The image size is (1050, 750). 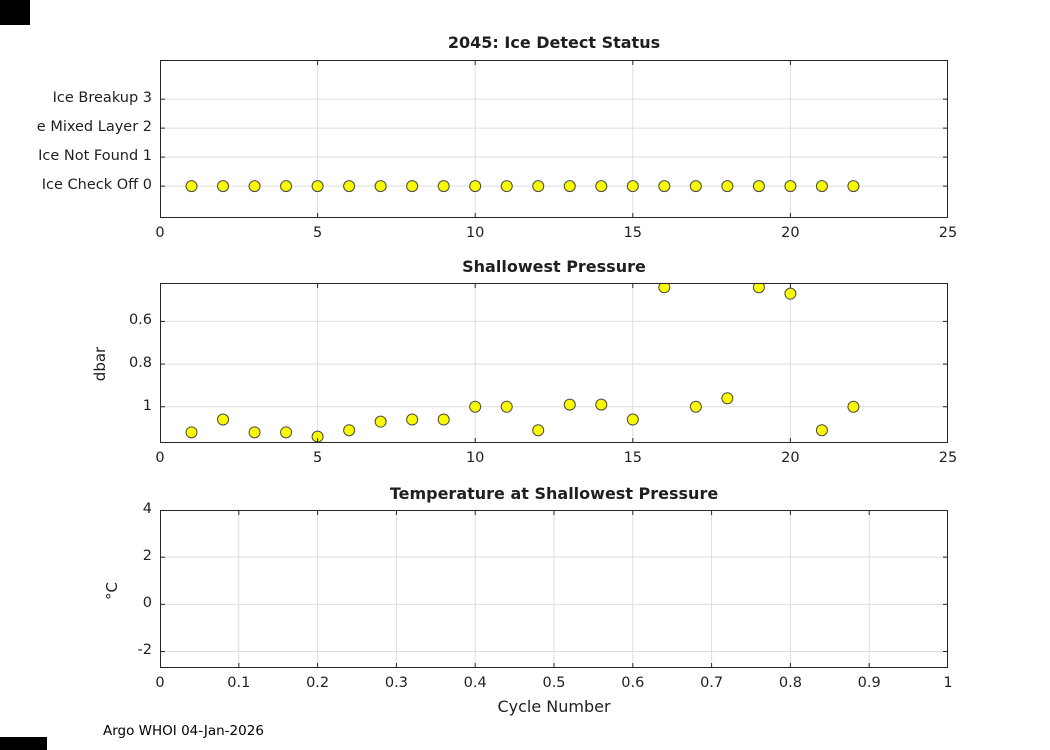 What do you see at coordinates (183, 731) in the screenshot?
I see `figure-footer: Argo WHOI 04-Jan-2026` at bounding box center [183, 731].